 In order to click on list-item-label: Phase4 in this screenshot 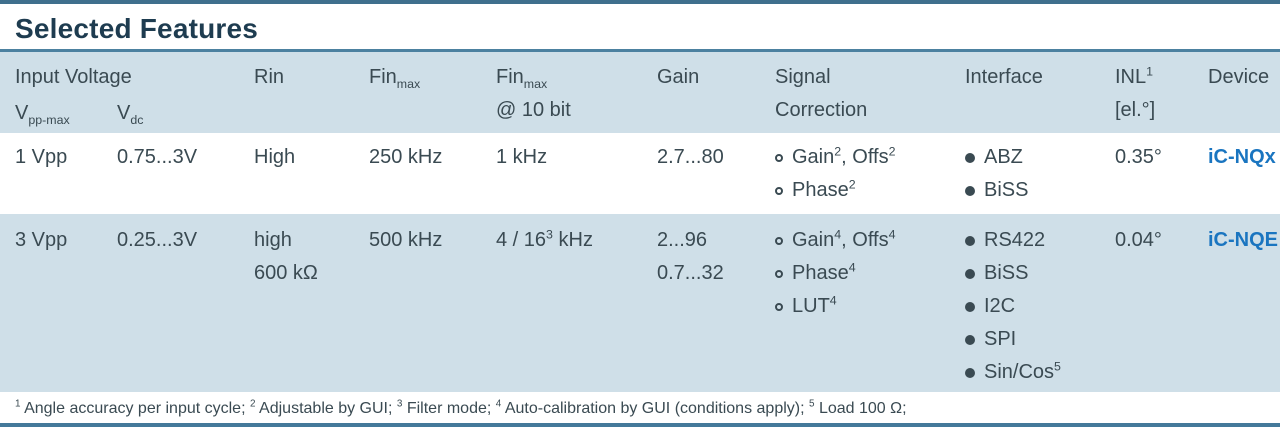, I will do `click(824, 272)`.